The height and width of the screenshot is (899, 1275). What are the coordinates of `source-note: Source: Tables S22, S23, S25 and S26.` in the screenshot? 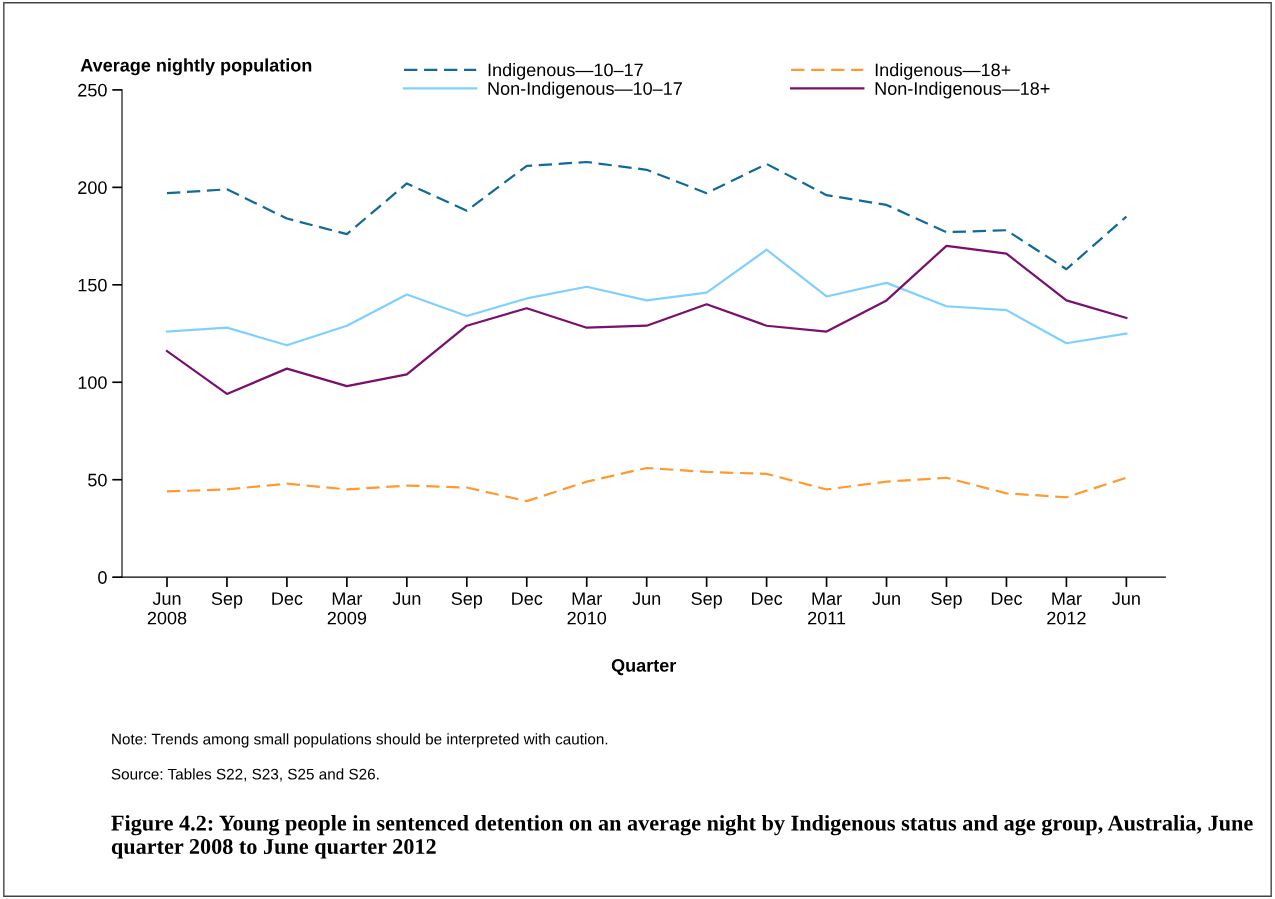 It's located at (245, 775).